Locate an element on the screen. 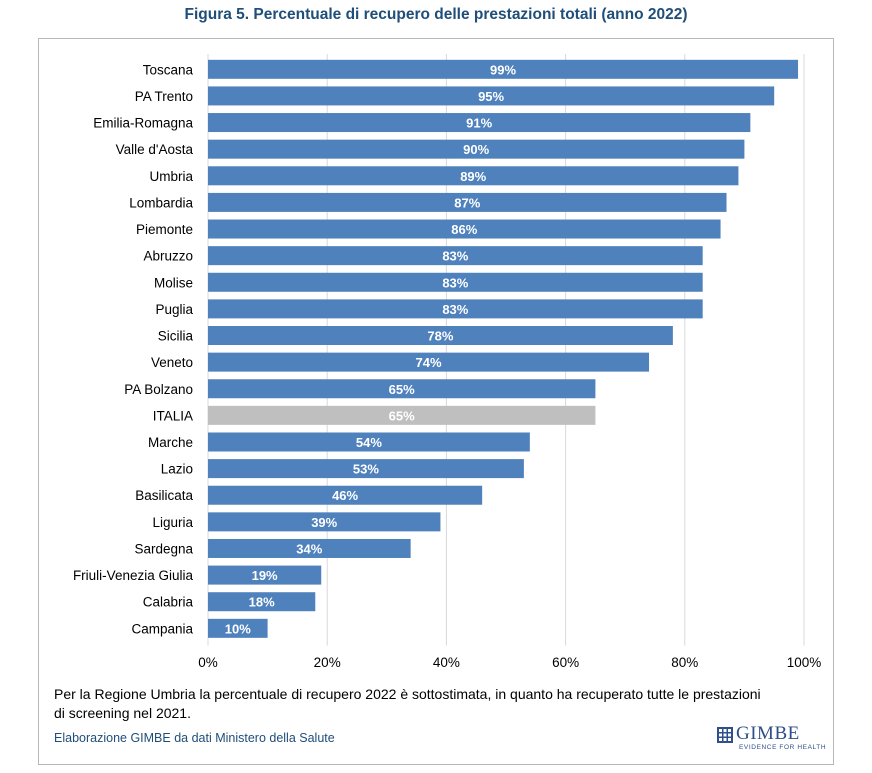  data-label-5: 87% is located at coordinates (467, 202).